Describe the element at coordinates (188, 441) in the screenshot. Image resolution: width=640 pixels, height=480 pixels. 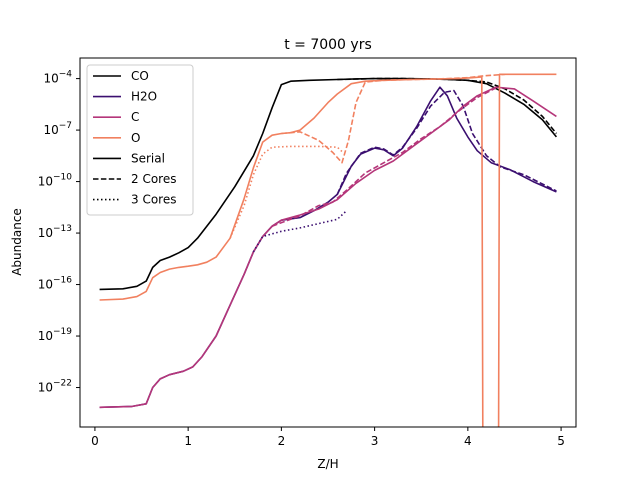
I see `x-tick-label: 1` at that location.